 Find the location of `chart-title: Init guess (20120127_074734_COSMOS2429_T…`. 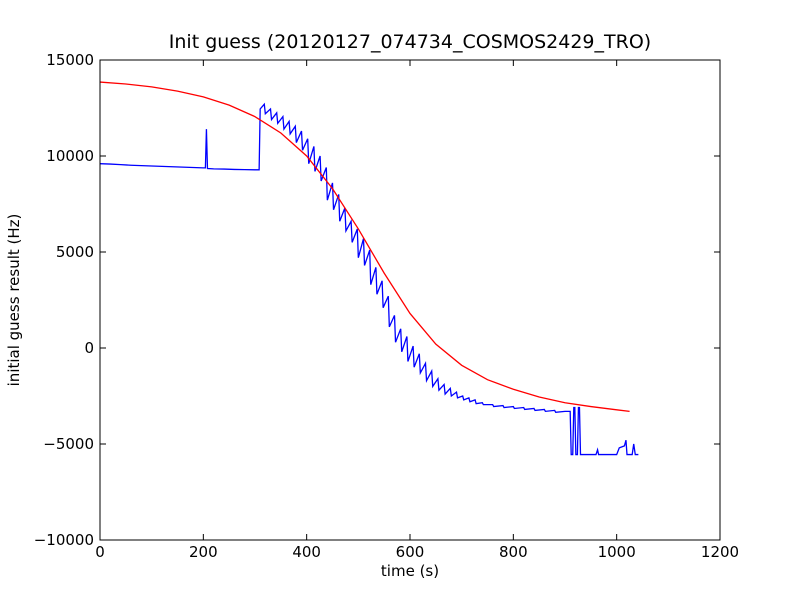

chart-title: Init guess (20120127_074734_COSMOS2429_T… is located at coordinates (410, 42).